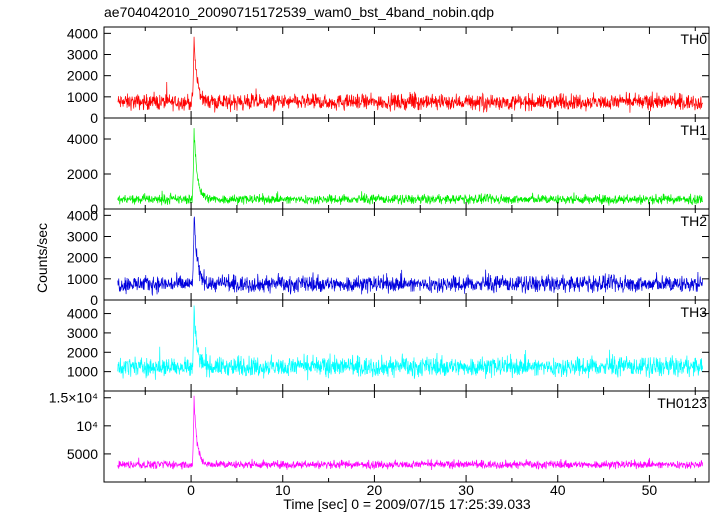  I want to click on x-tick-label: 0, so click(191, 490).